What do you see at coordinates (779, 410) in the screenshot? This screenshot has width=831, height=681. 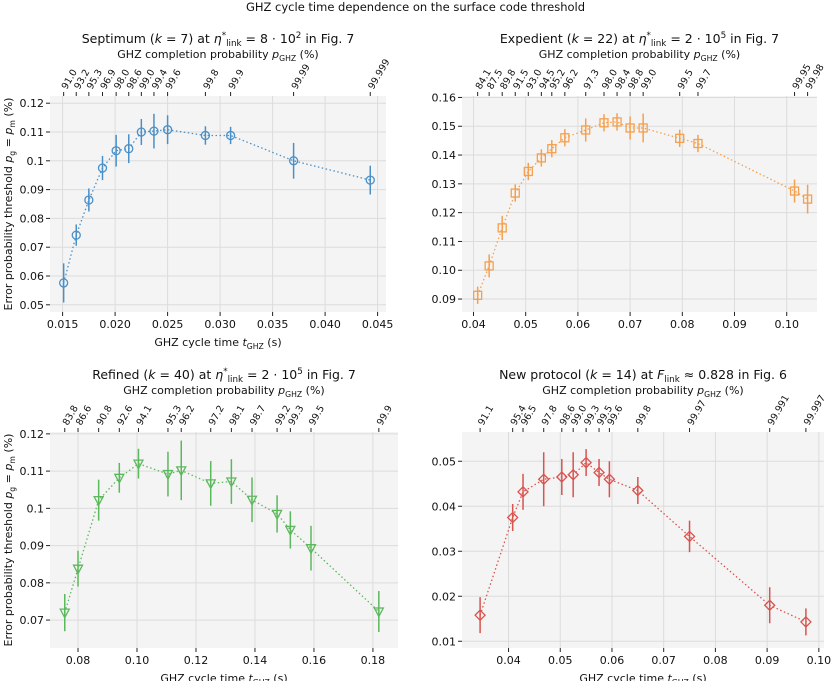 I see `top-tick-label: 99.991` at bounding box center [779, 410].